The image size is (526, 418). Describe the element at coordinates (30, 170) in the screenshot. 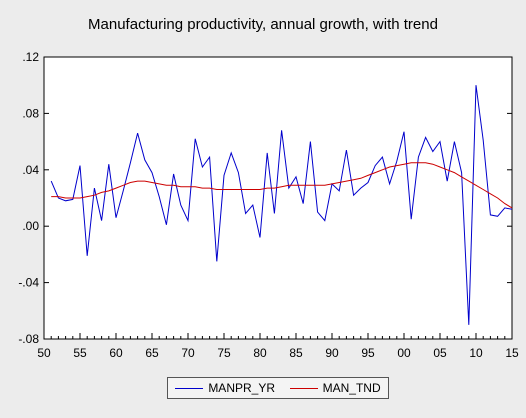

I see `y-tick-label: .04` at that location.